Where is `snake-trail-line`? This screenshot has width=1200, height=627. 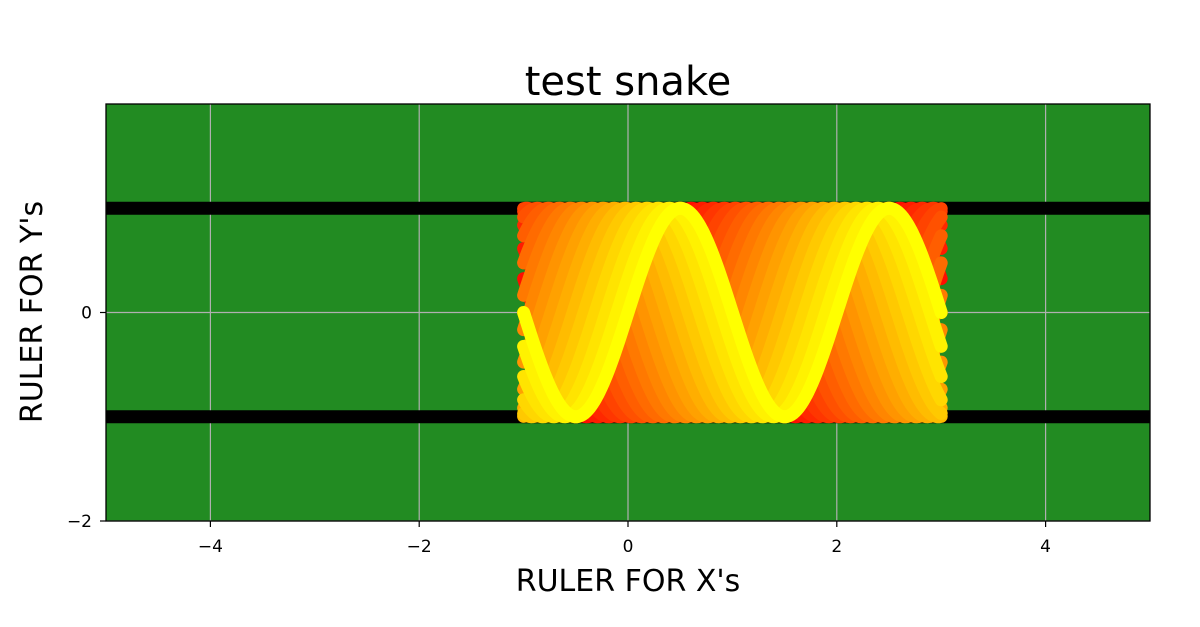 snake-trail-line is located at coordinates (732, 312).